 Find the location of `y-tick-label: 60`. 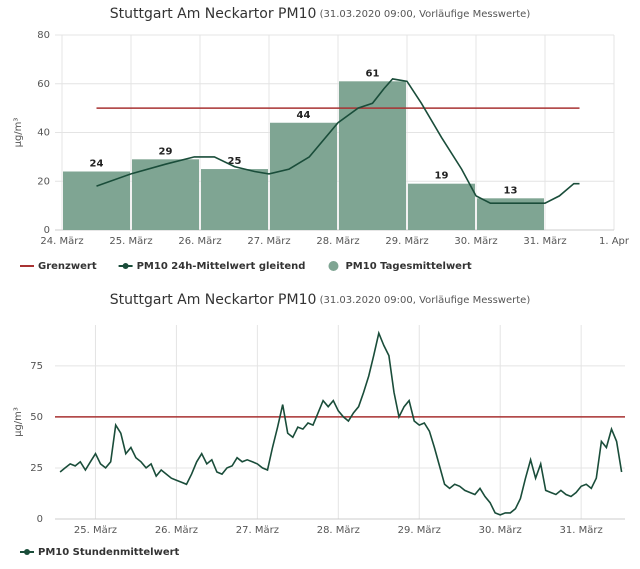

y-tick-label: 60 is located at coordinates (43, 84).